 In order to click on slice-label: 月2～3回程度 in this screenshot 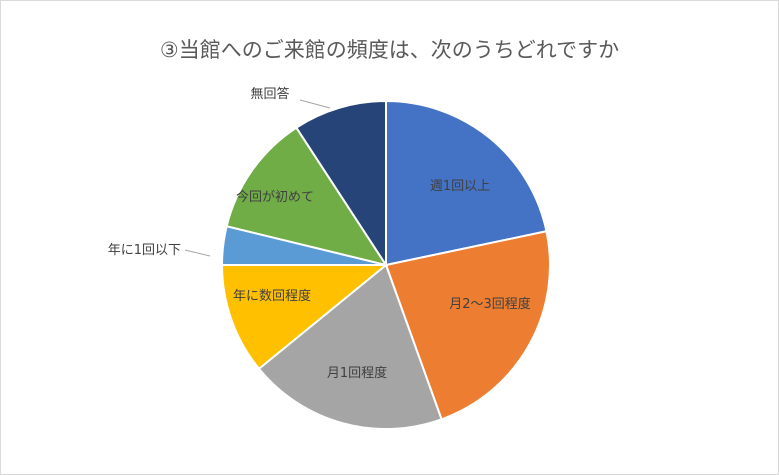, I will do `click(490, 304)`.